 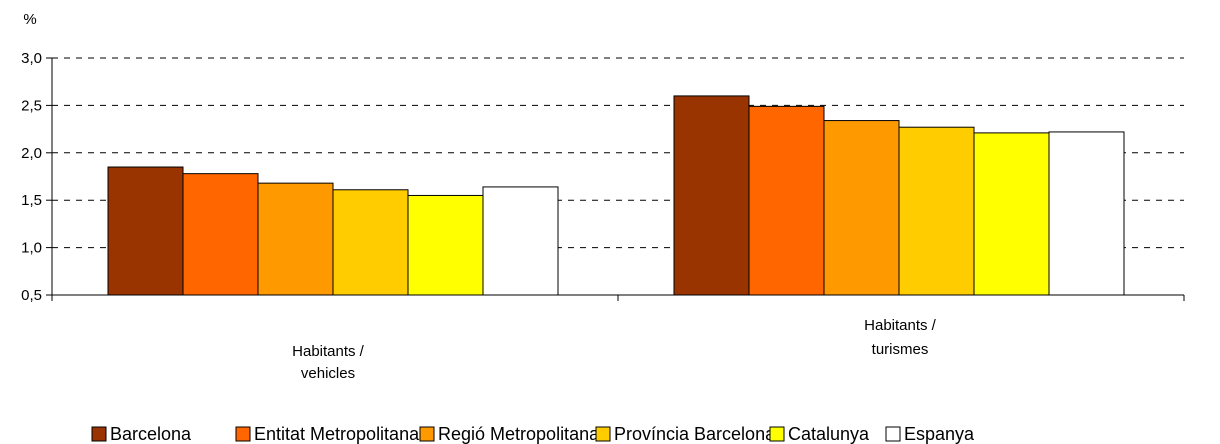 What do you see at coordinates (519, 434) in the screenshot?
I see `legend-label: Regió Metropolitana` at bounding box center [519, 434].